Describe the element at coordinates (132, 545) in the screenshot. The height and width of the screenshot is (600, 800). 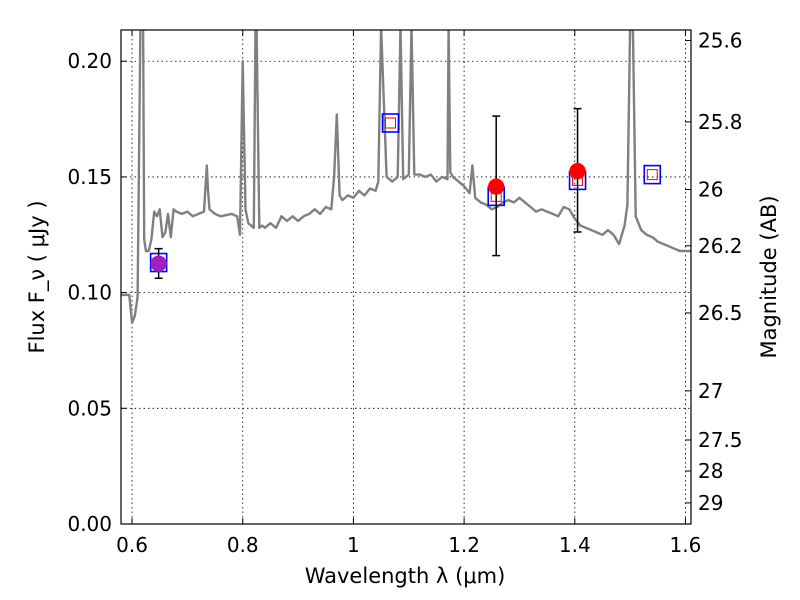
I see `x-tick-label: 0.6` at that location.